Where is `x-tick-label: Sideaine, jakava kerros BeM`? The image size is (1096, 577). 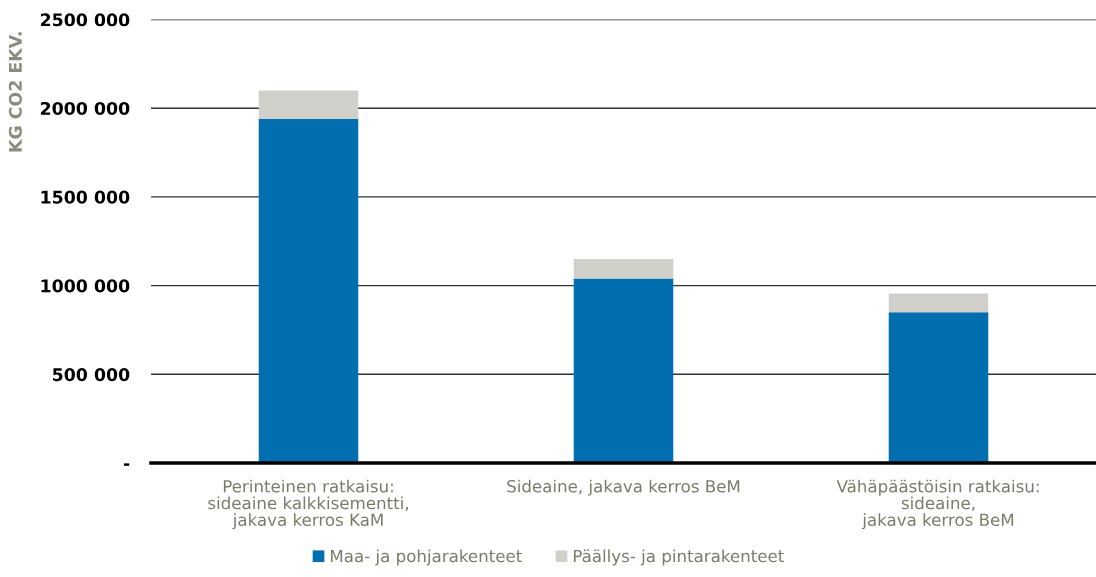 x-tick-label: Sideaine, jakava kerros BeM is located at coordinates (623, 487).